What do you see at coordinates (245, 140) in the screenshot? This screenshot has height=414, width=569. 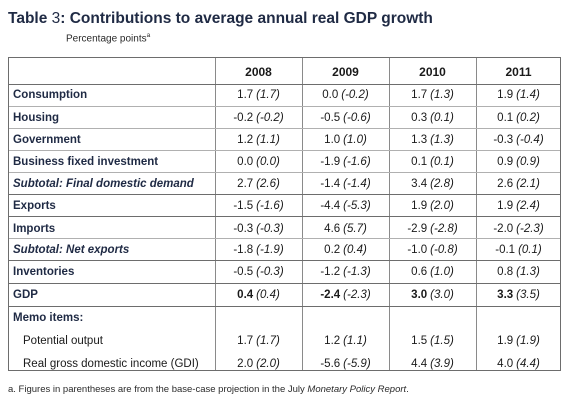 I see `actual-value: 1.2` at bounding box center [245, 140].